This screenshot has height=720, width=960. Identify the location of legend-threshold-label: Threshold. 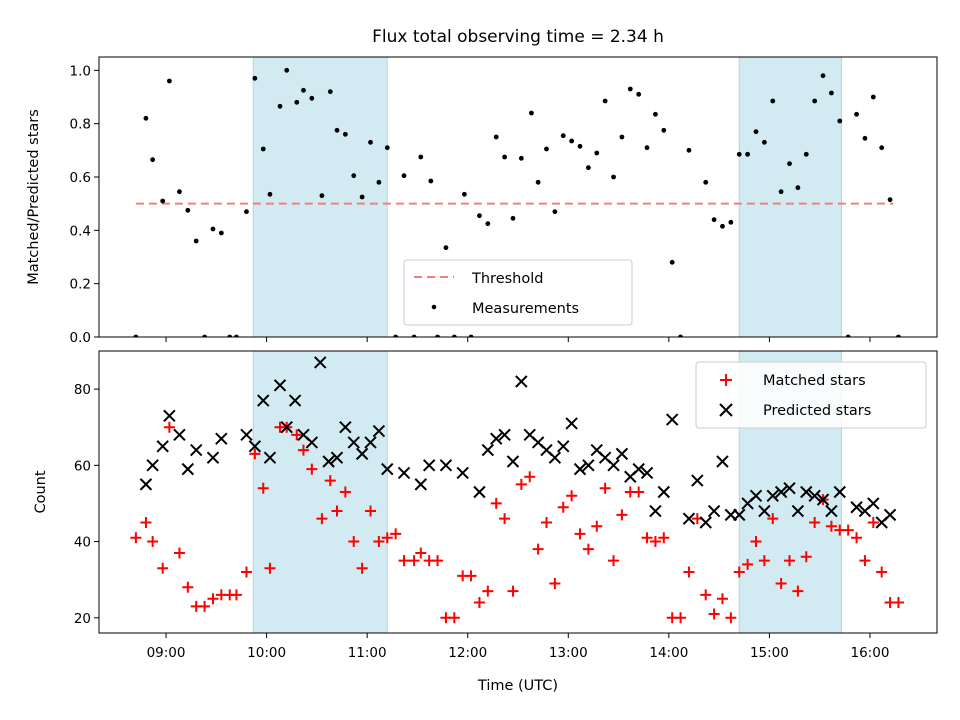
(507, 279).